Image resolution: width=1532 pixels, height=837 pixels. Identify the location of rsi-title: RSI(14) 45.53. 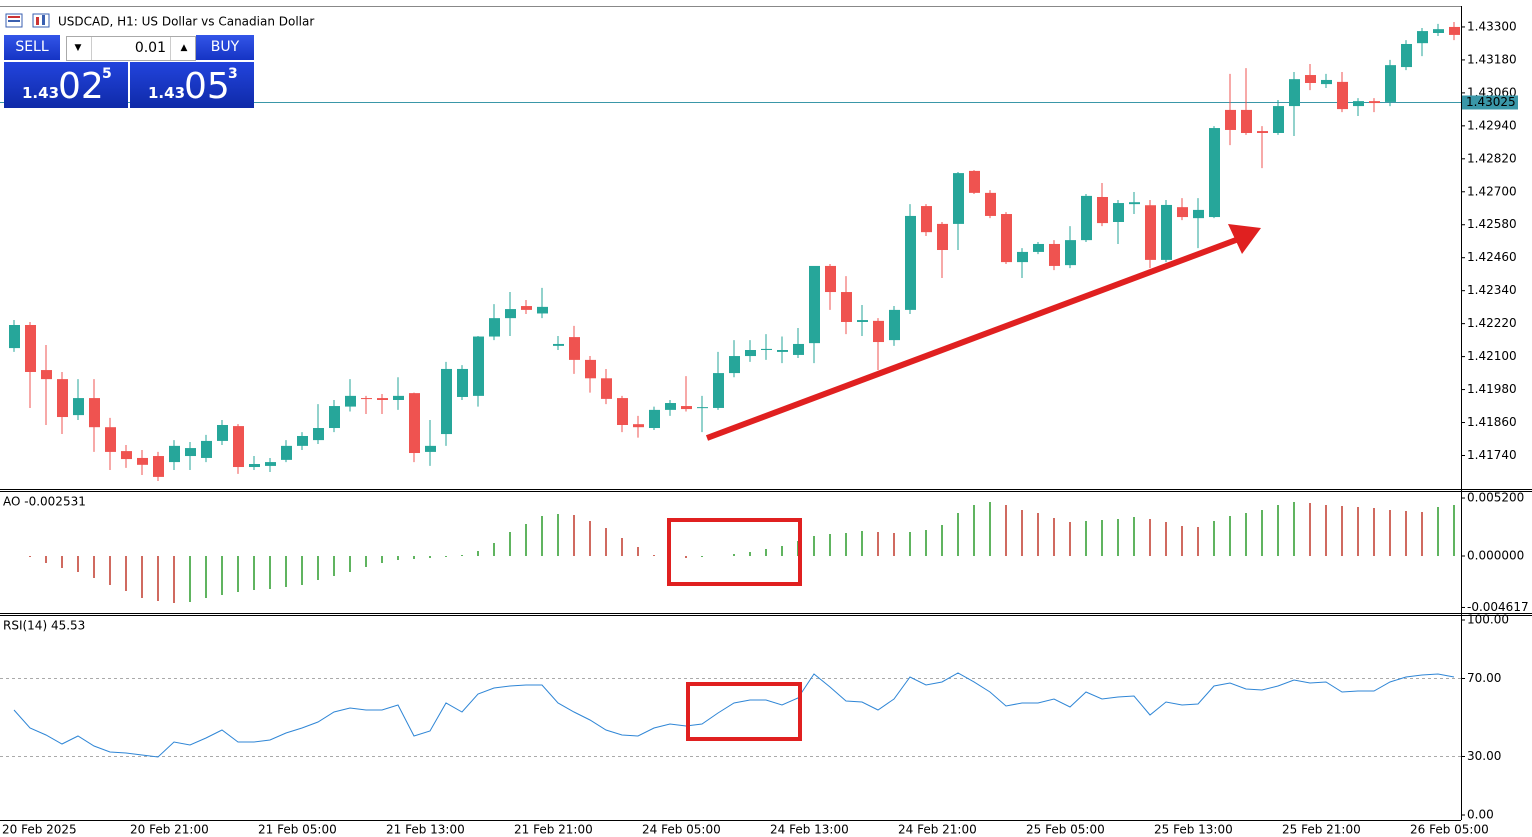
(44, 626).